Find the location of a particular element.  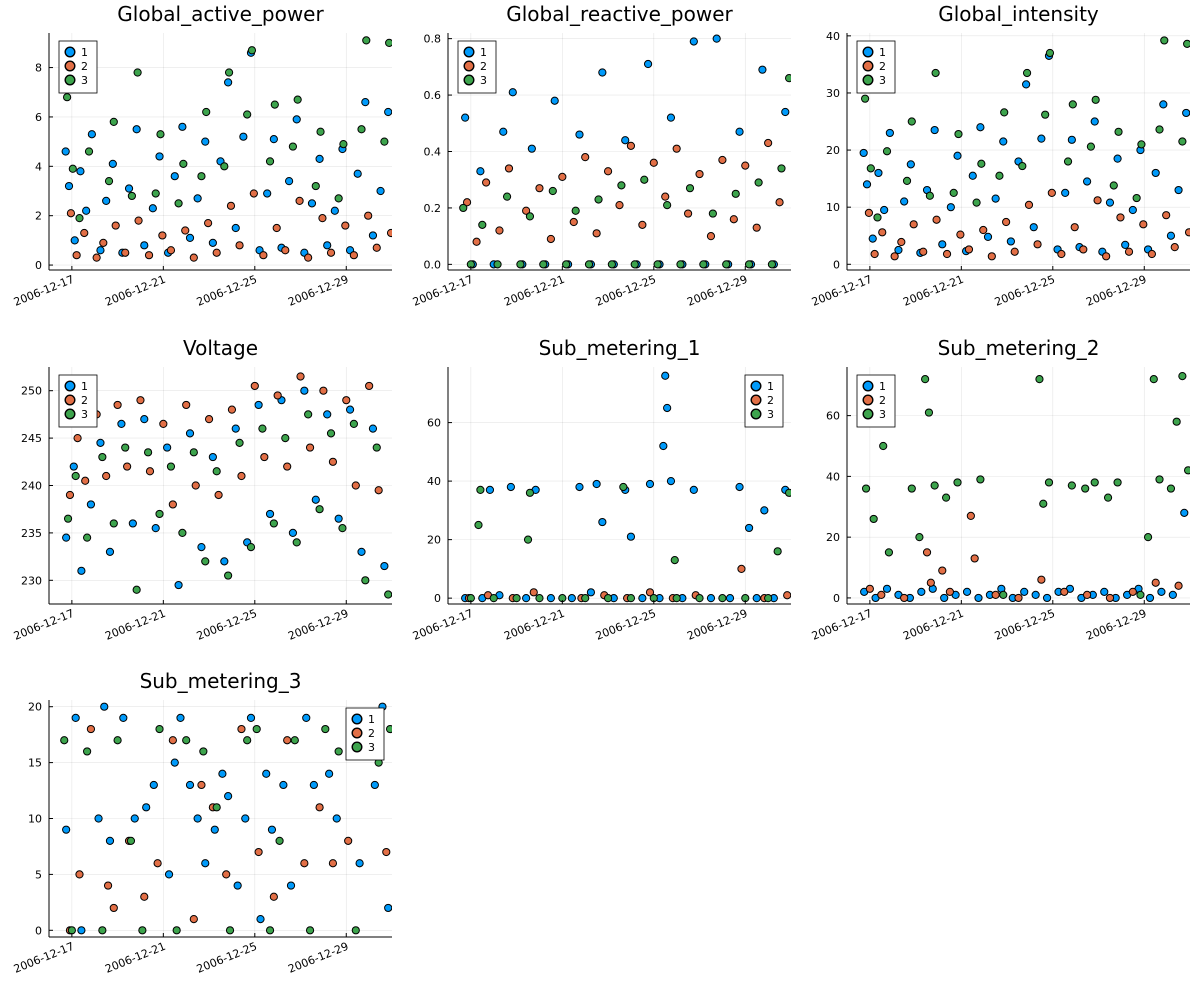

x-tick-label: 2006-12-29 is located at coordinates (318, 291).